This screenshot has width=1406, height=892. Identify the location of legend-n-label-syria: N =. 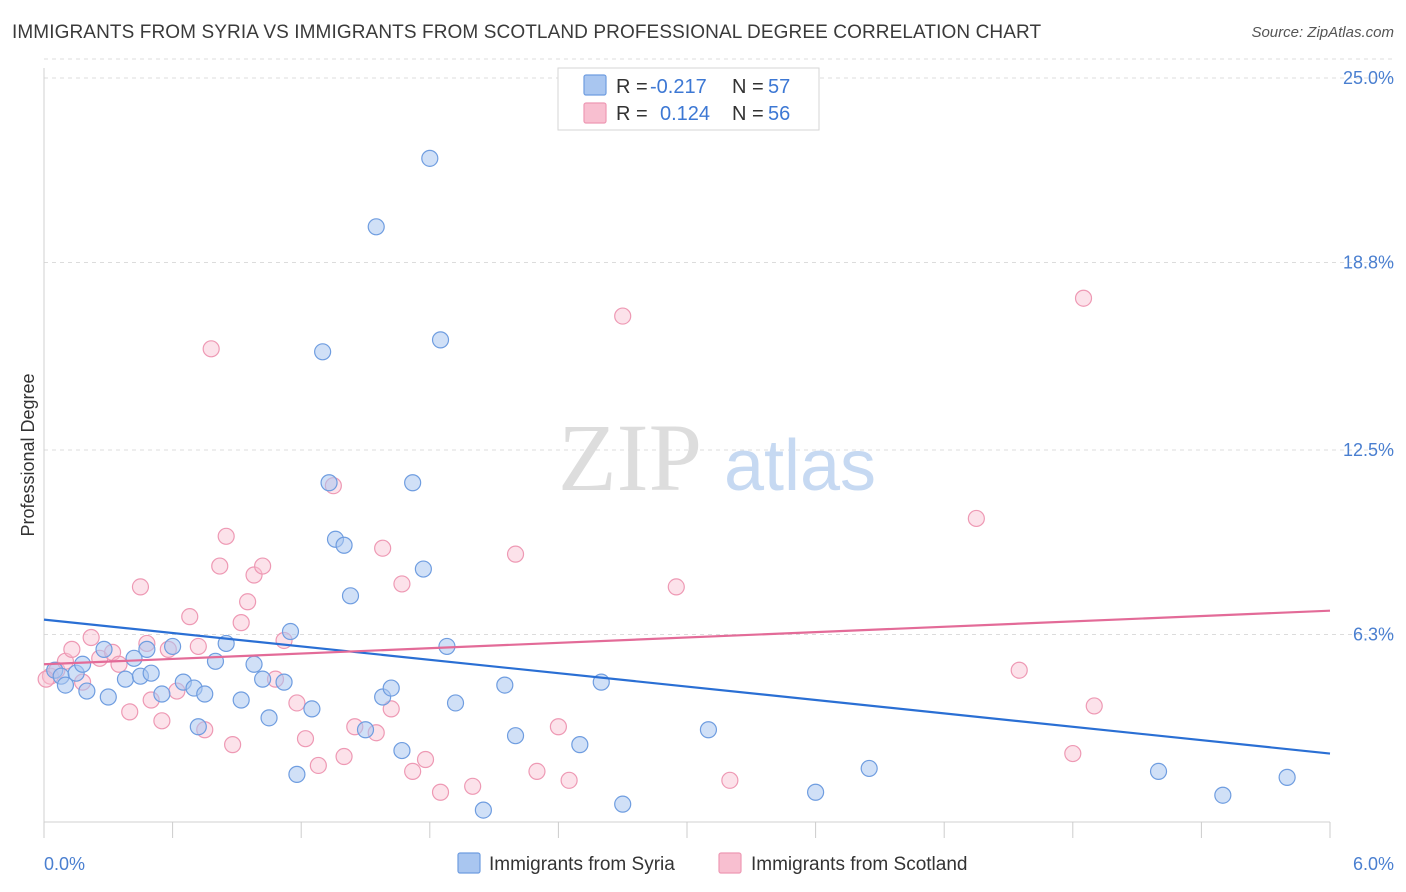
(748, 87).